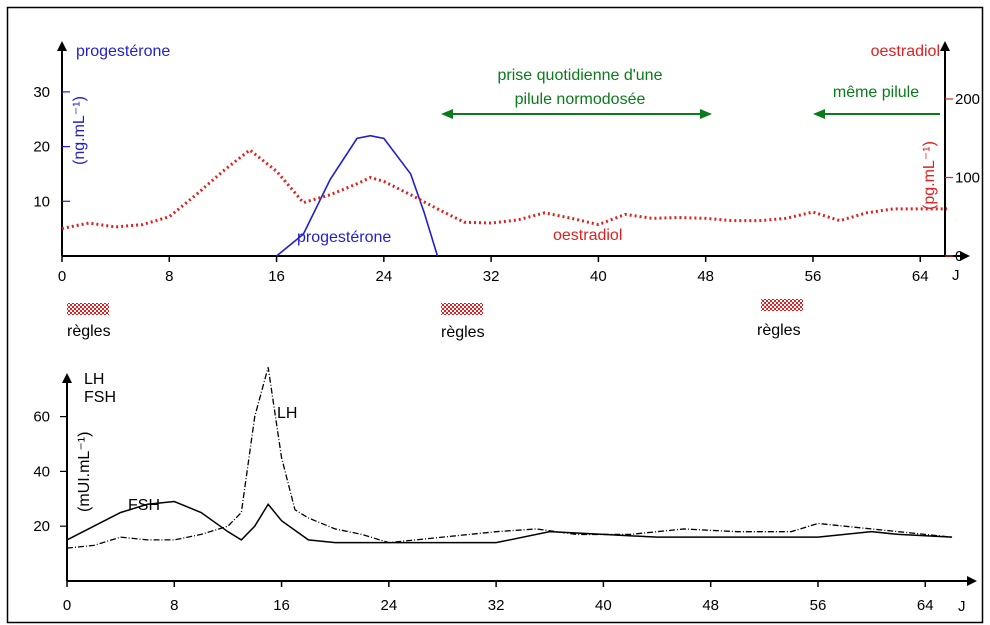 Image resolution: width=990 pixels, height=625 pixels. I want to click on top-x-tick-label: 32, so click(491, 276).